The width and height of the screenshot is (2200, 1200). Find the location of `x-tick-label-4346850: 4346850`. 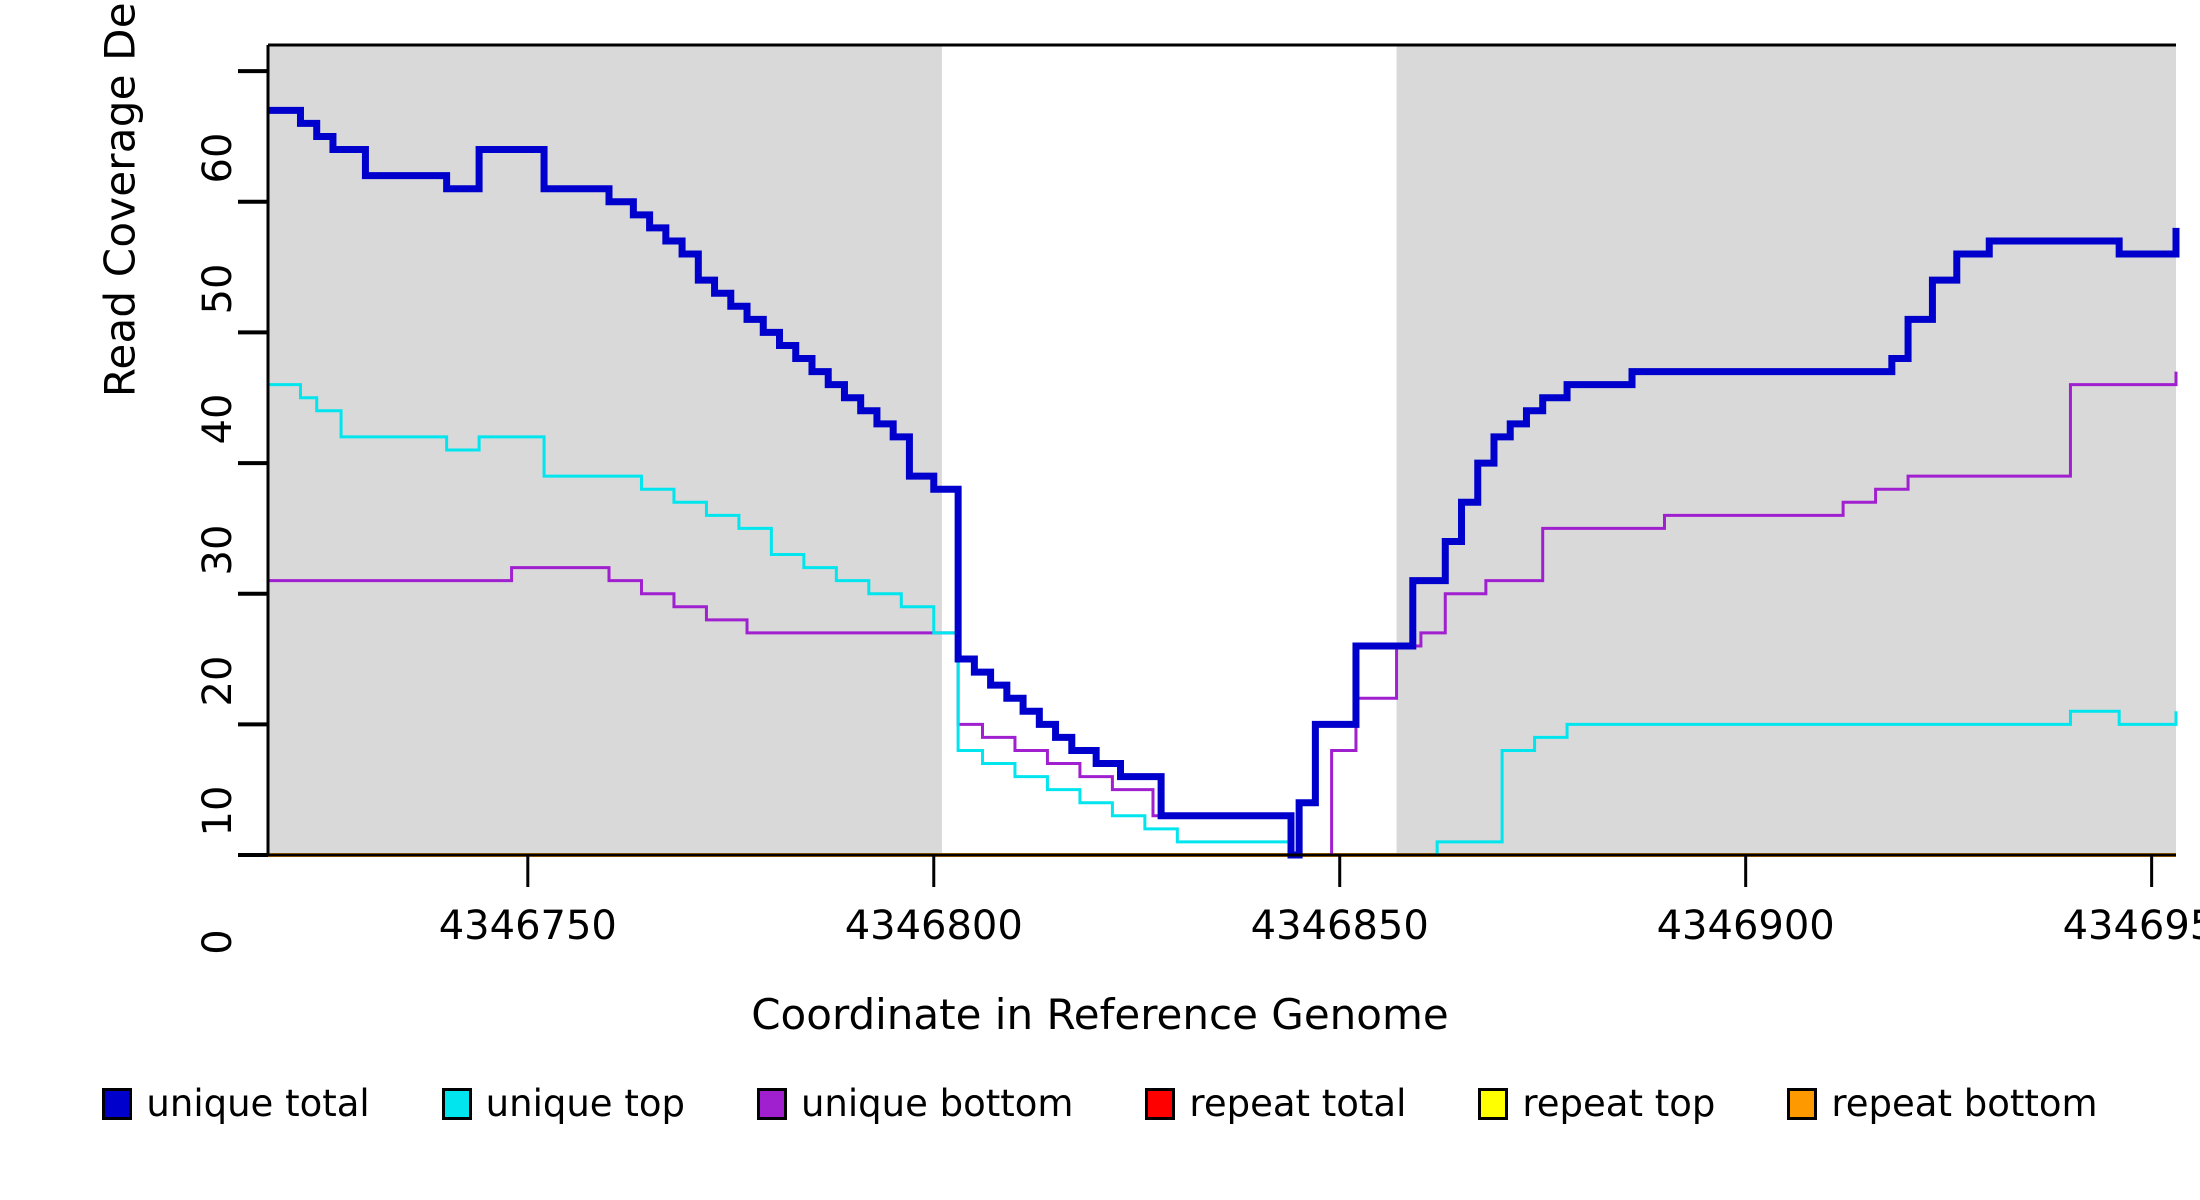

x-tick-label-4346850: 4346850 is located at coordinates (1339, 926).